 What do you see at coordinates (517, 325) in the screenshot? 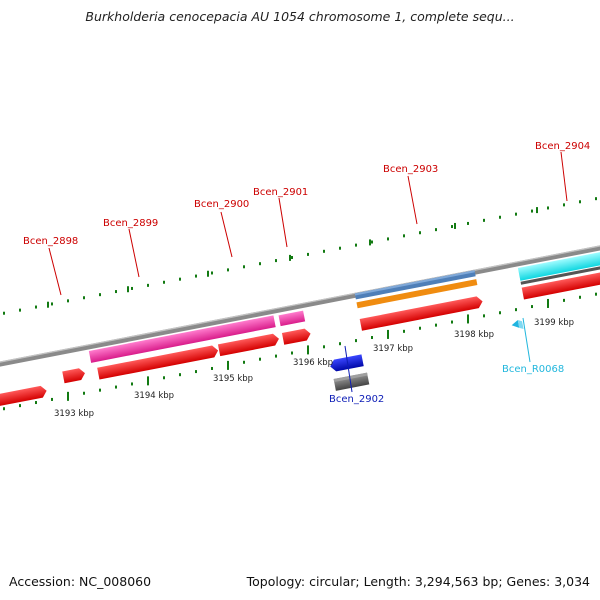
I see `feature-rna-bcen-r0068` at bounding box center [517, 325].